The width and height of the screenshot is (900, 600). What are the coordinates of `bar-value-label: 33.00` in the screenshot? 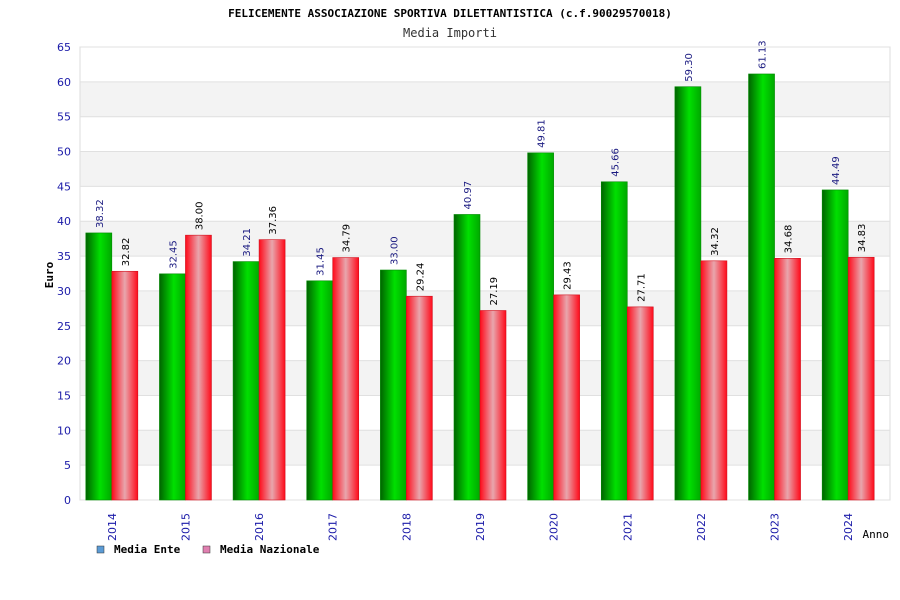 It's located at (394, 250).